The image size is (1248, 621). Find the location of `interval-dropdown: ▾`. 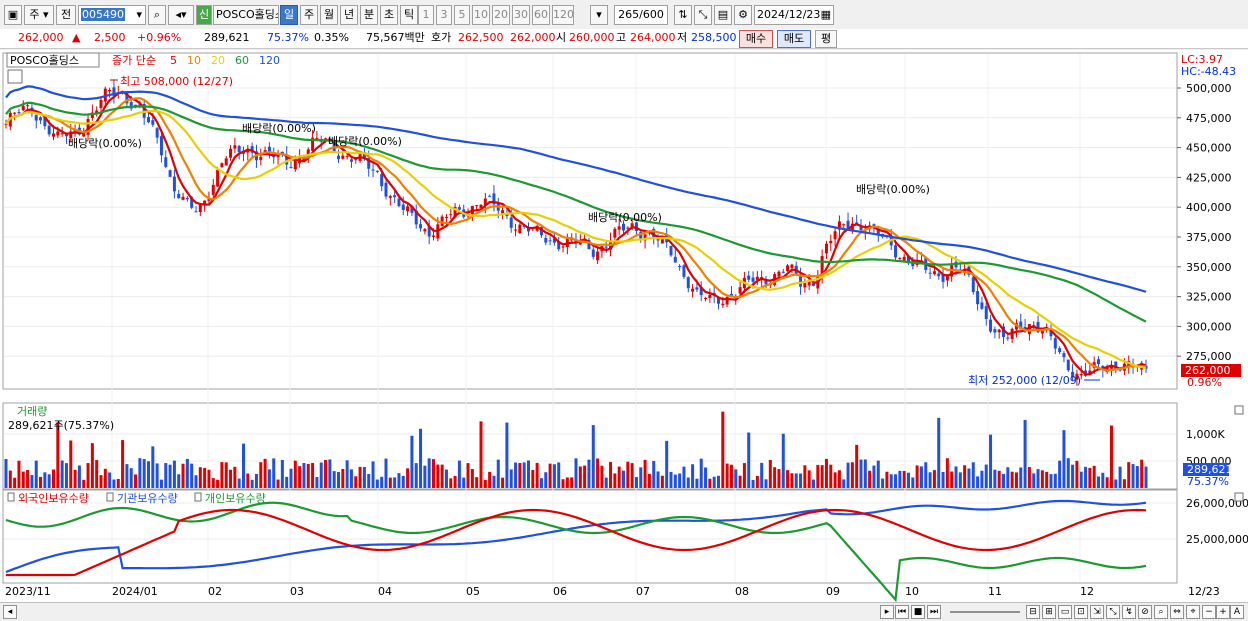

interval-dropdown: ▾ is located at coordinates (599, 15).